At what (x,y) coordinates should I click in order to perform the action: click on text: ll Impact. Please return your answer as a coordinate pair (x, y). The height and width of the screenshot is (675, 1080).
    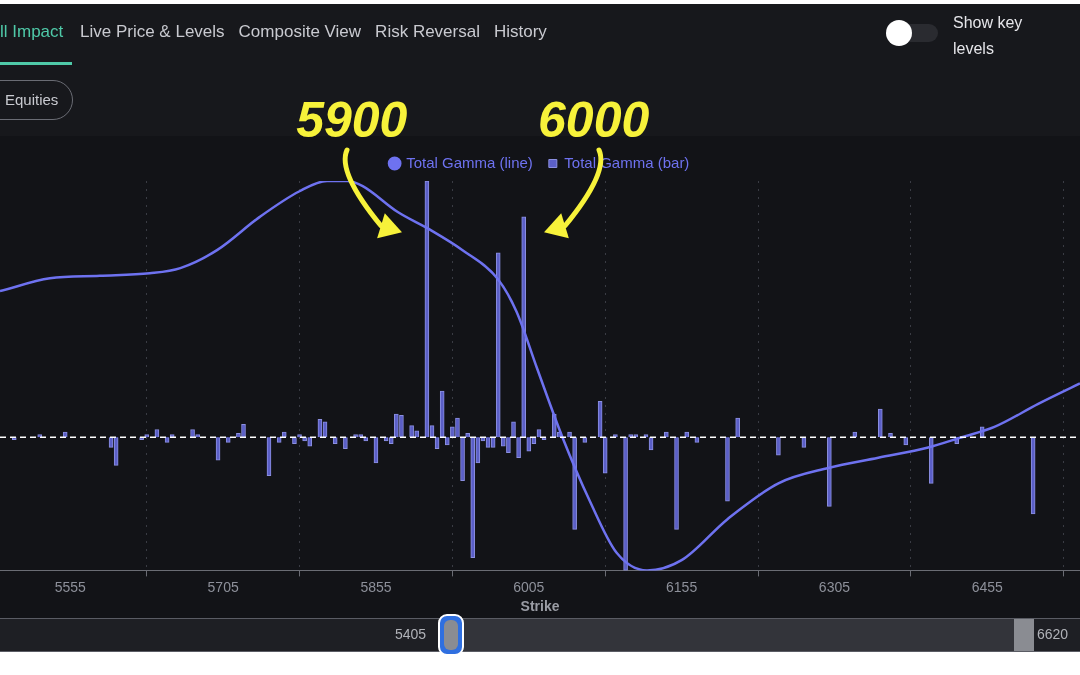
    Looking at the image, I should click on (32, 32).